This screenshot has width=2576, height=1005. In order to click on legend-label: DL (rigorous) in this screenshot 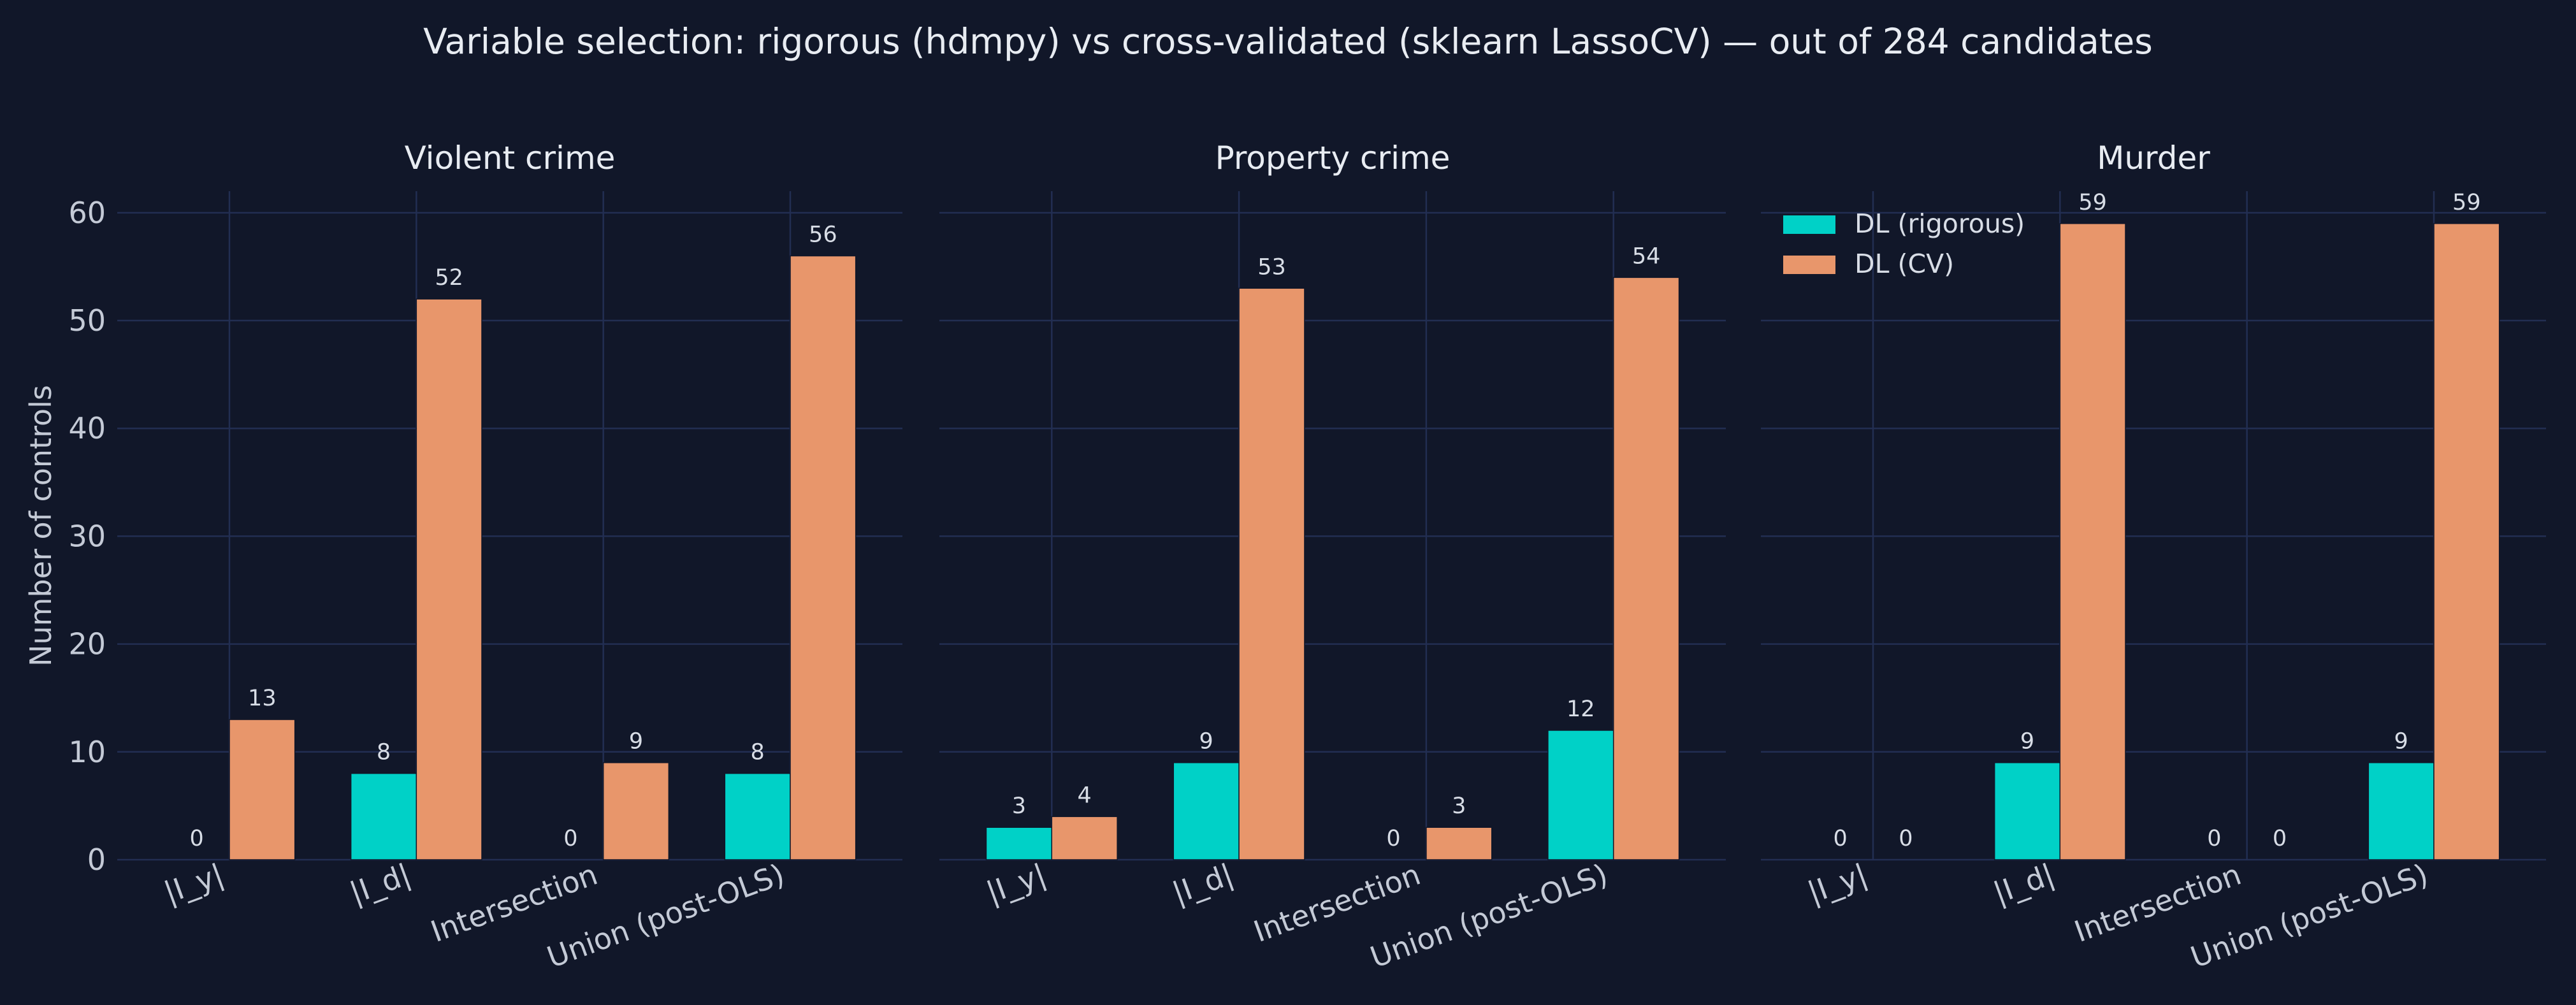, I will do `click(1940, 223)`.